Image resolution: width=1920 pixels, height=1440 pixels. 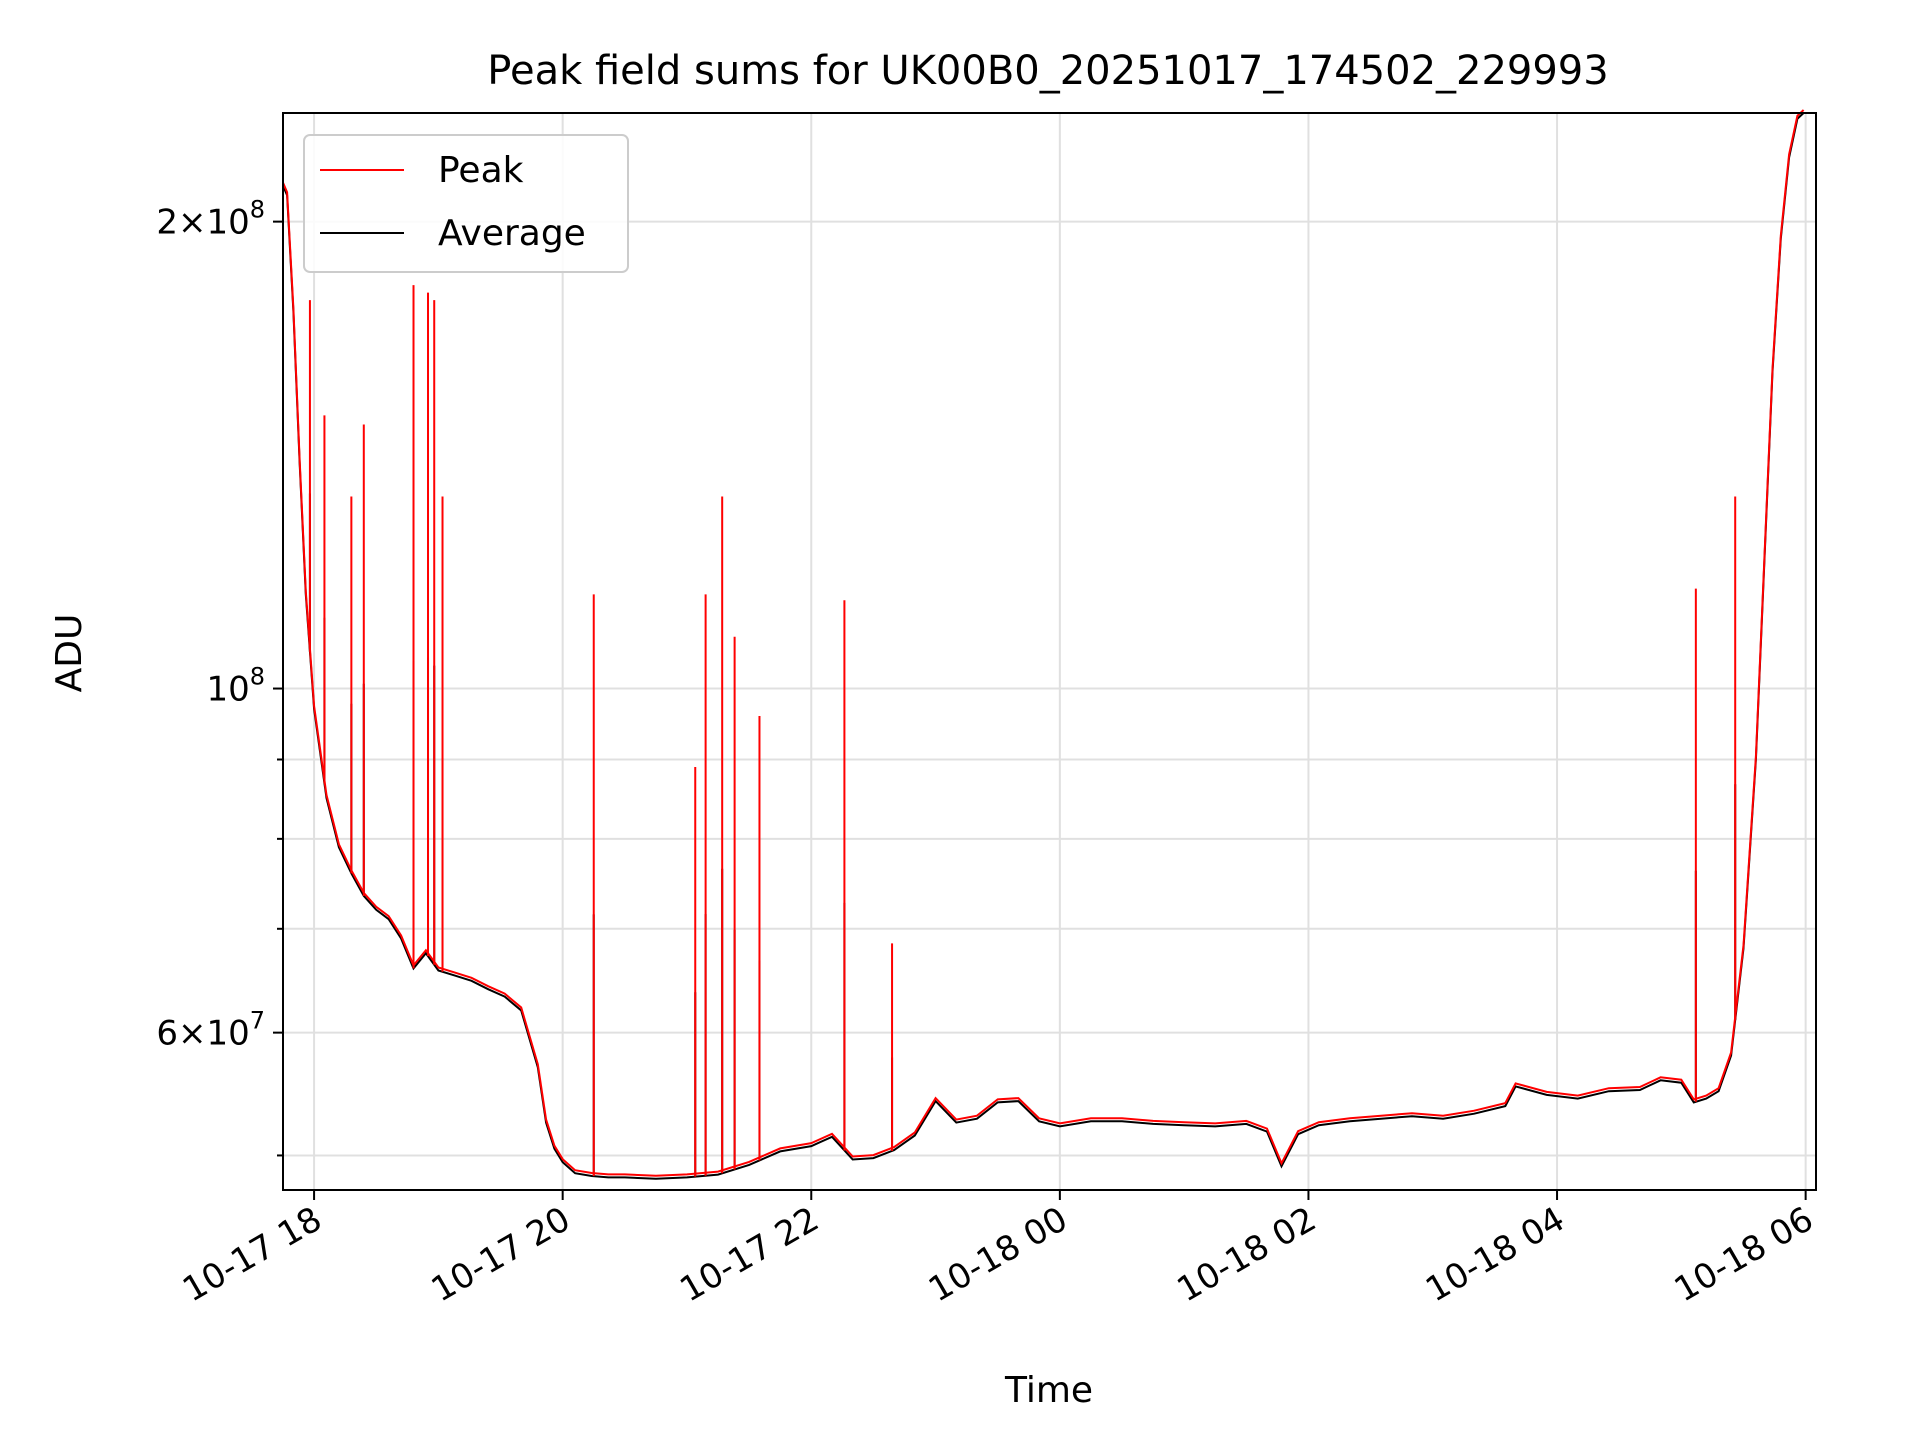 What do you see at coordinates (1048, 1390) in the screenshot?
I see `x-axis-label: Time` at bounding box center [1048, 1390].